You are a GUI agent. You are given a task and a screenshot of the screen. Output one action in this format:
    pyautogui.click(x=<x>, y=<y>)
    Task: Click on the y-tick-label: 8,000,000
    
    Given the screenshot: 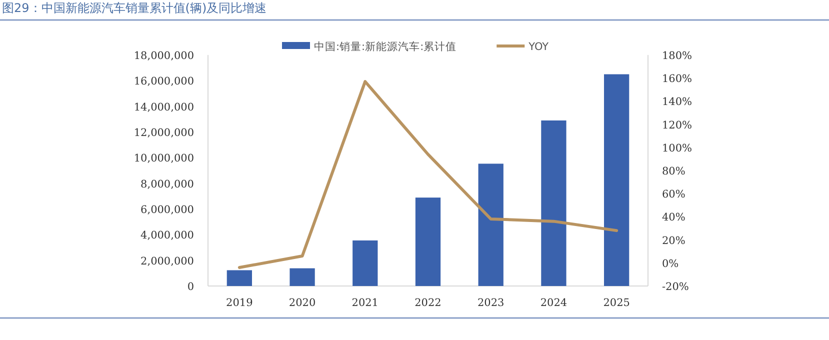 What is the action you would take?
    pyautogui.click(x=167, y=184)
    